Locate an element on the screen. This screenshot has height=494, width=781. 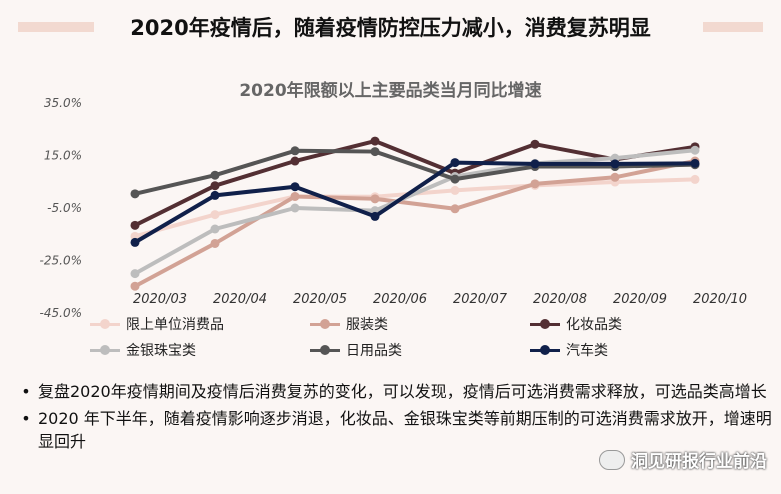
legend-item: 日用品类 is located at coordinates (420, 350).